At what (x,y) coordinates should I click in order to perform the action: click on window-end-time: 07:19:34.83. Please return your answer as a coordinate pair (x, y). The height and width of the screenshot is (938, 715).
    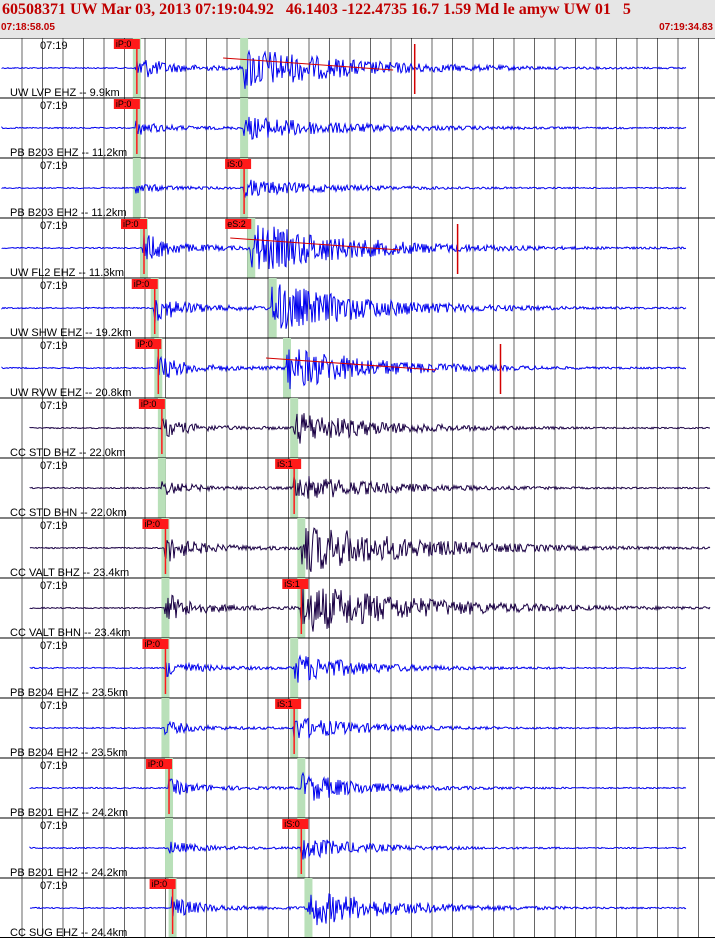
    Looking at the image, I should click on (686, 27).